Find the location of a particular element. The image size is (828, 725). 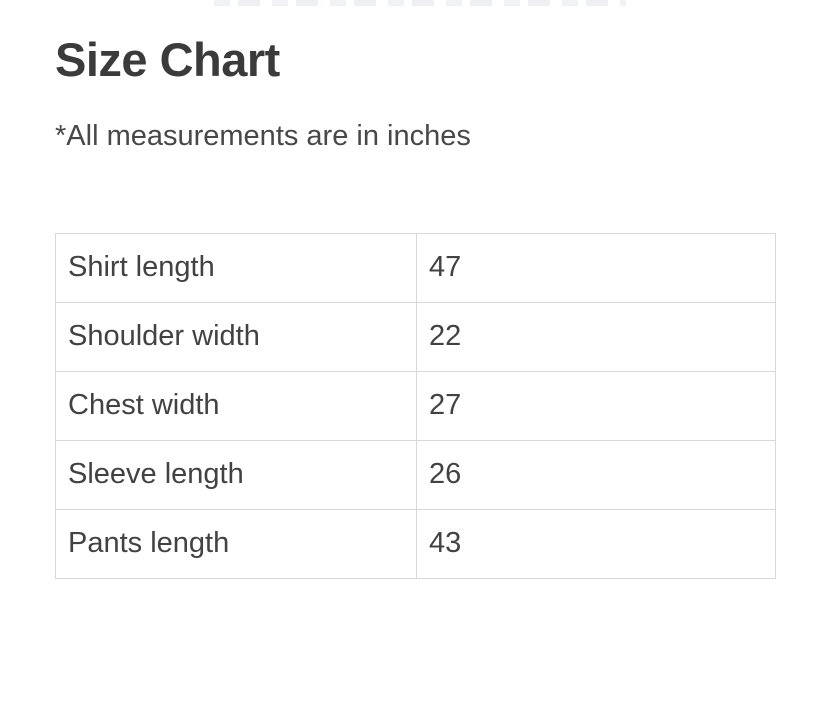

table-row: Shirt length 47 is located at coordinates (415, 267).